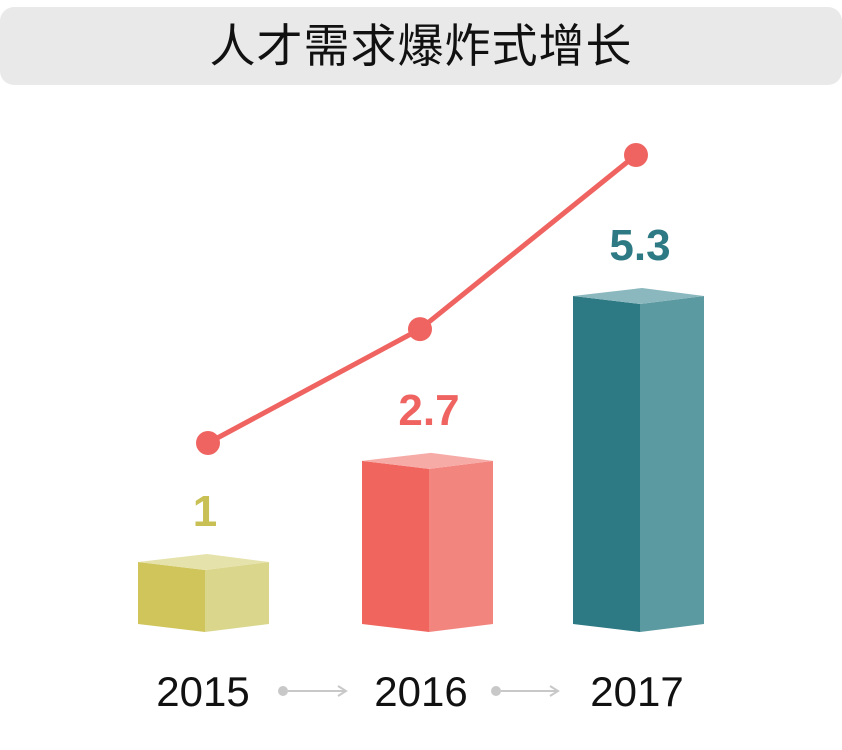 The width and height of the screenshot is (842, 750). Describe the element at coordinates (208, 443) in the screenshot. I see `line-point-2015` at that location.